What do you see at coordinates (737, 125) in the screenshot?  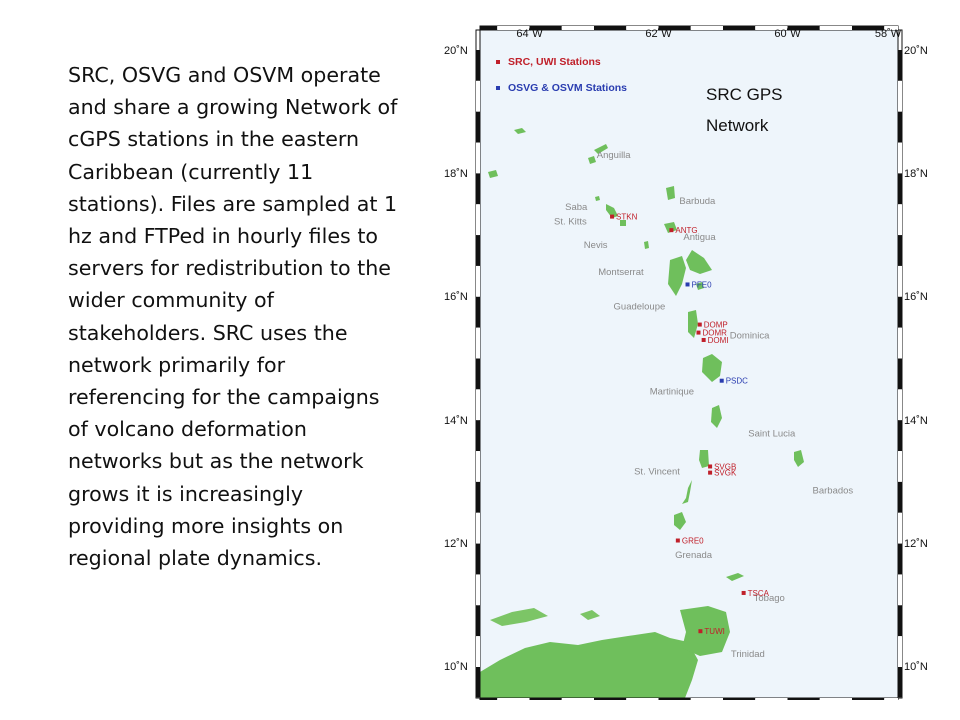 I see `map-title-line: Network` at bounding box center [737, 125].